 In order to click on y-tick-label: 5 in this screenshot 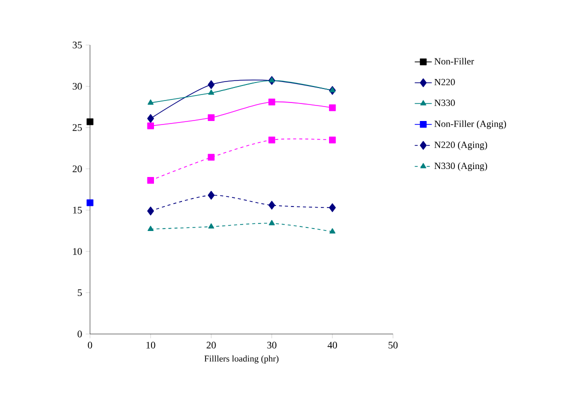, I will do `click(80, 292)`.